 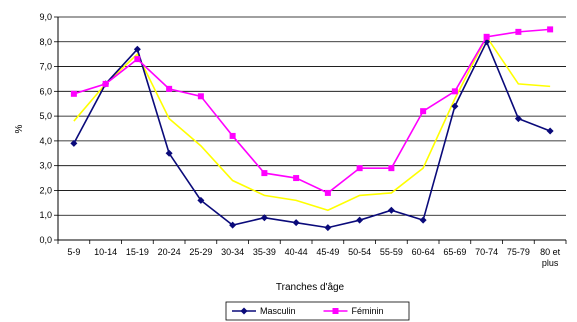 I want to click on x-axis-label: Tranches d'âge, so click(x=310, y=287).